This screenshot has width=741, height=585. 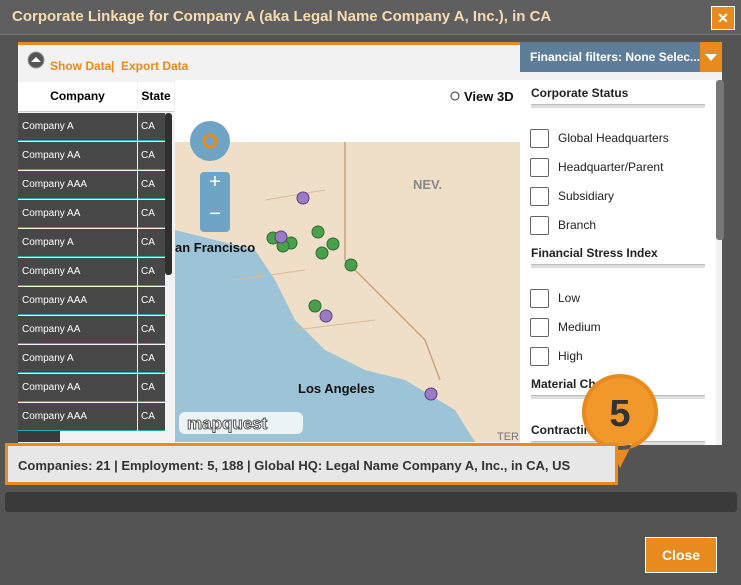 What do you see at coordinates (613, 138) in the screenshot?
I see `filter-option: Global Headquarters` at bounding box center [613, 138].